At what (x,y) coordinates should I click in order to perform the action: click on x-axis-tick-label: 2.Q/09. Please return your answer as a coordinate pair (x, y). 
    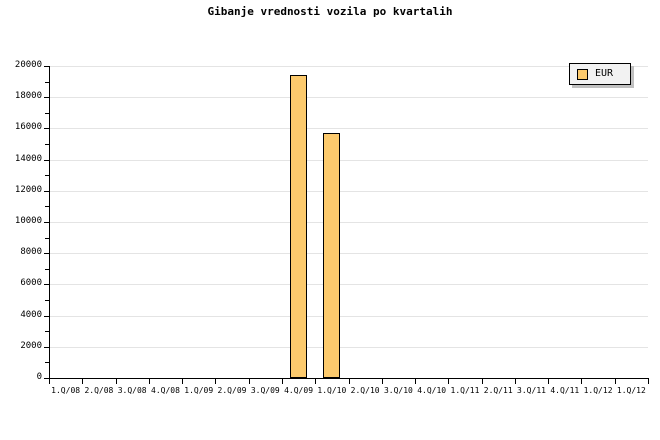
    Looking at the image, I should click on (232, 390).